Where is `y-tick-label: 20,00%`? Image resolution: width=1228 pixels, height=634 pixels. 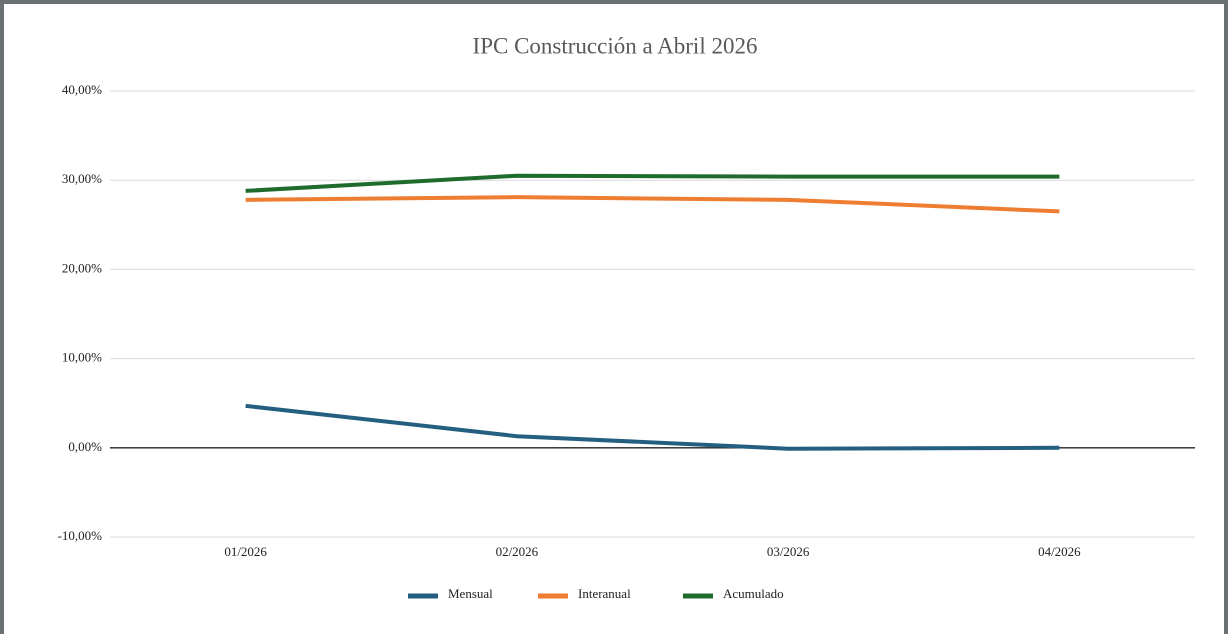
y-tick-label: 20,00% is located at coordinates (82, 267).